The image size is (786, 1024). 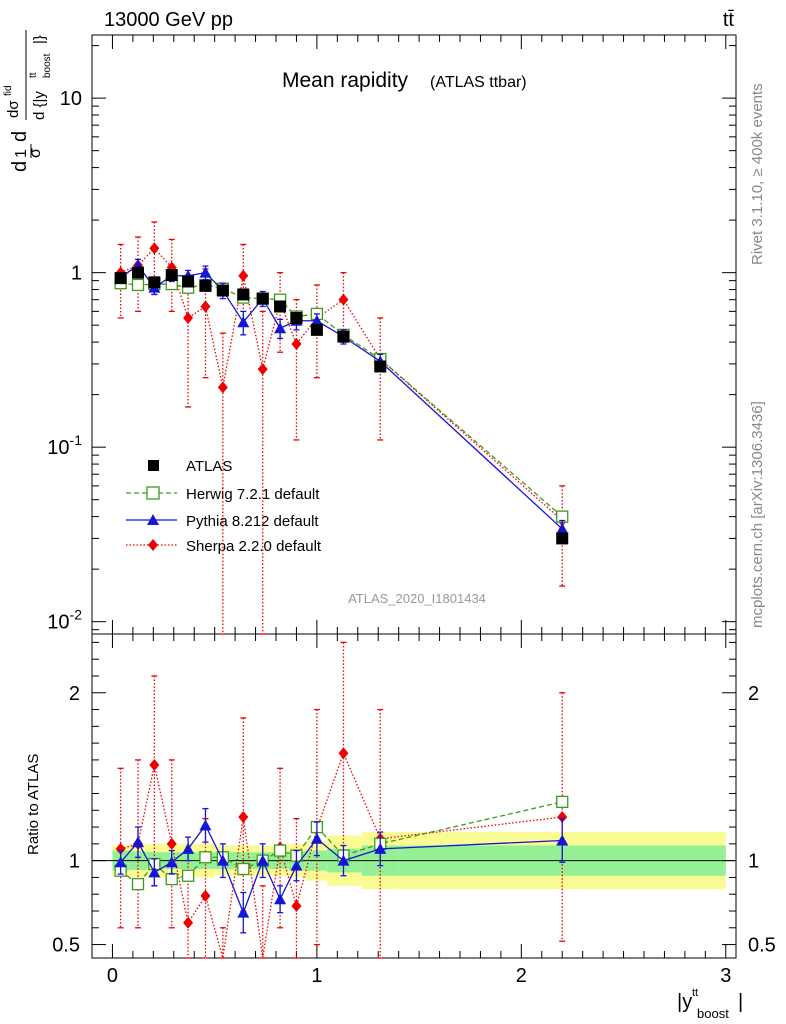 I want to click on ratio-y-tick-label: 0.5, so click(x=66, y=946).